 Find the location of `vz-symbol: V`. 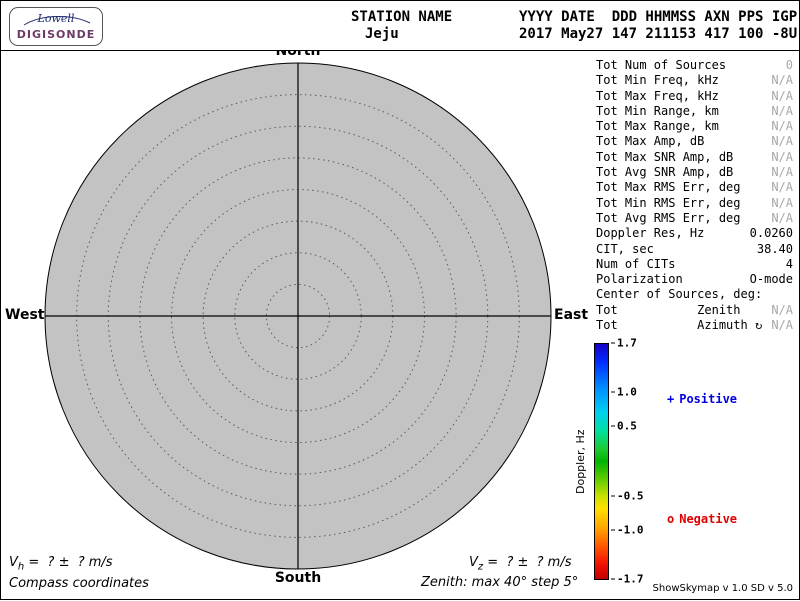

vz-symbol: V is located at coordinates (473, 562).